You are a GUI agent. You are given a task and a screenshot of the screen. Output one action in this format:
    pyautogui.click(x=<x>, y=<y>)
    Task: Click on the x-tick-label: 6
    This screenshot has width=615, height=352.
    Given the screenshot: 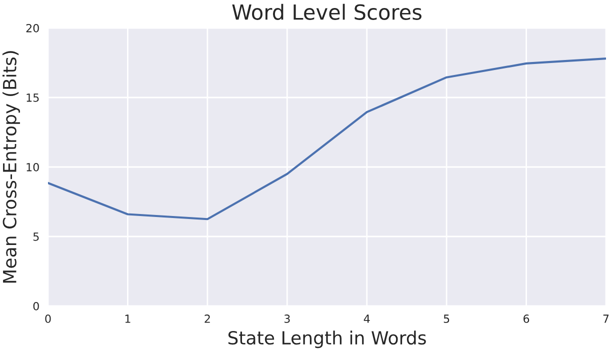 What is the action you would take?
    pyautogui.click(x=527, y=318)
    